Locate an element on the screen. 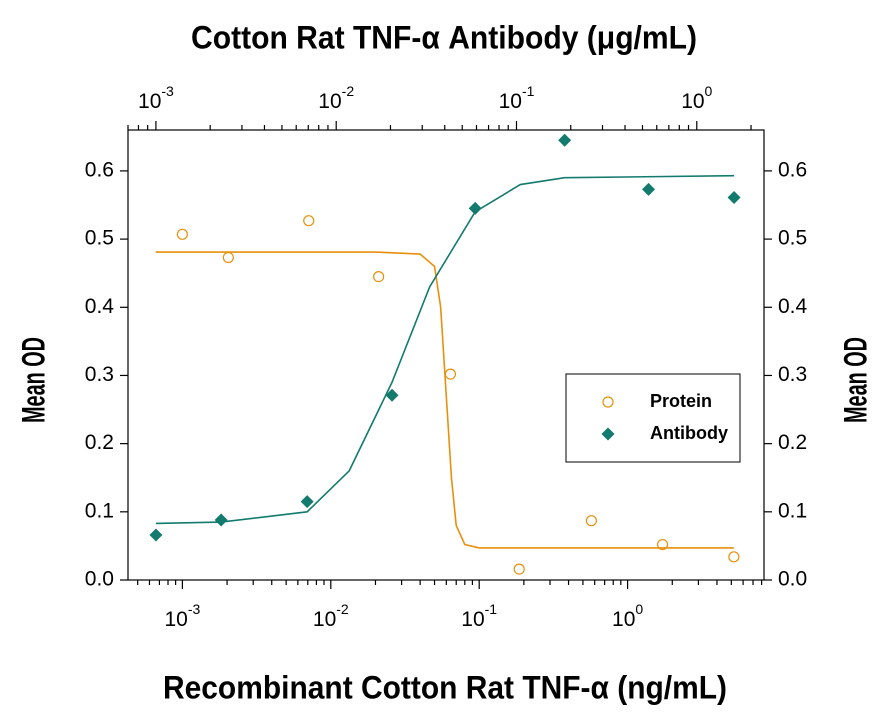  y2-axis-title: Mean OD is located at coordinates (855, 380).